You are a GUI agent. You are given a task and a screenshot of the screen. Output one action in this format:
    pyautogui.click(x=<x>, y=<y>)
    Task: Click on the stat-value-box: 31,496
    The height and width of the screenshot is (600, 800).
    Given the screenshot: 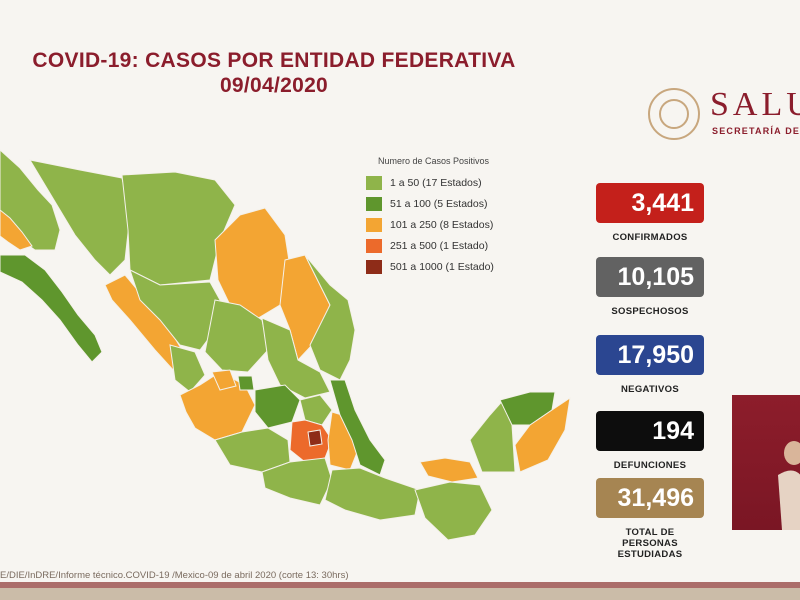 What is the action you would take?
    pyautogui.click(x=650, y=498)
    